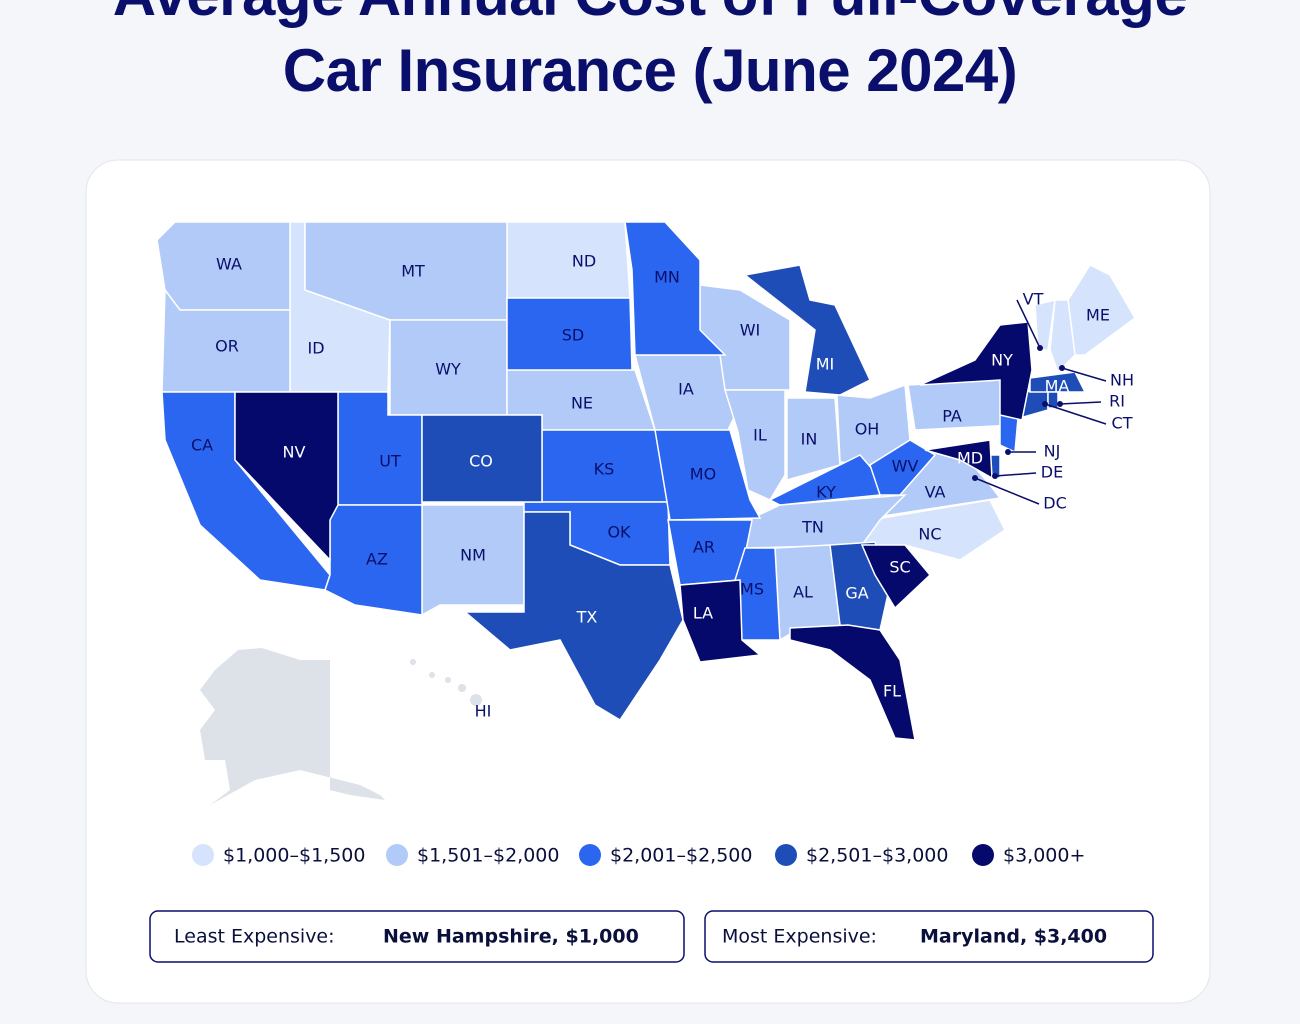  What do you see at coordinates (877, 856) in the screenshot?
I see `legend-label: $2,501–$3,000` at bounding box center [877, 856].